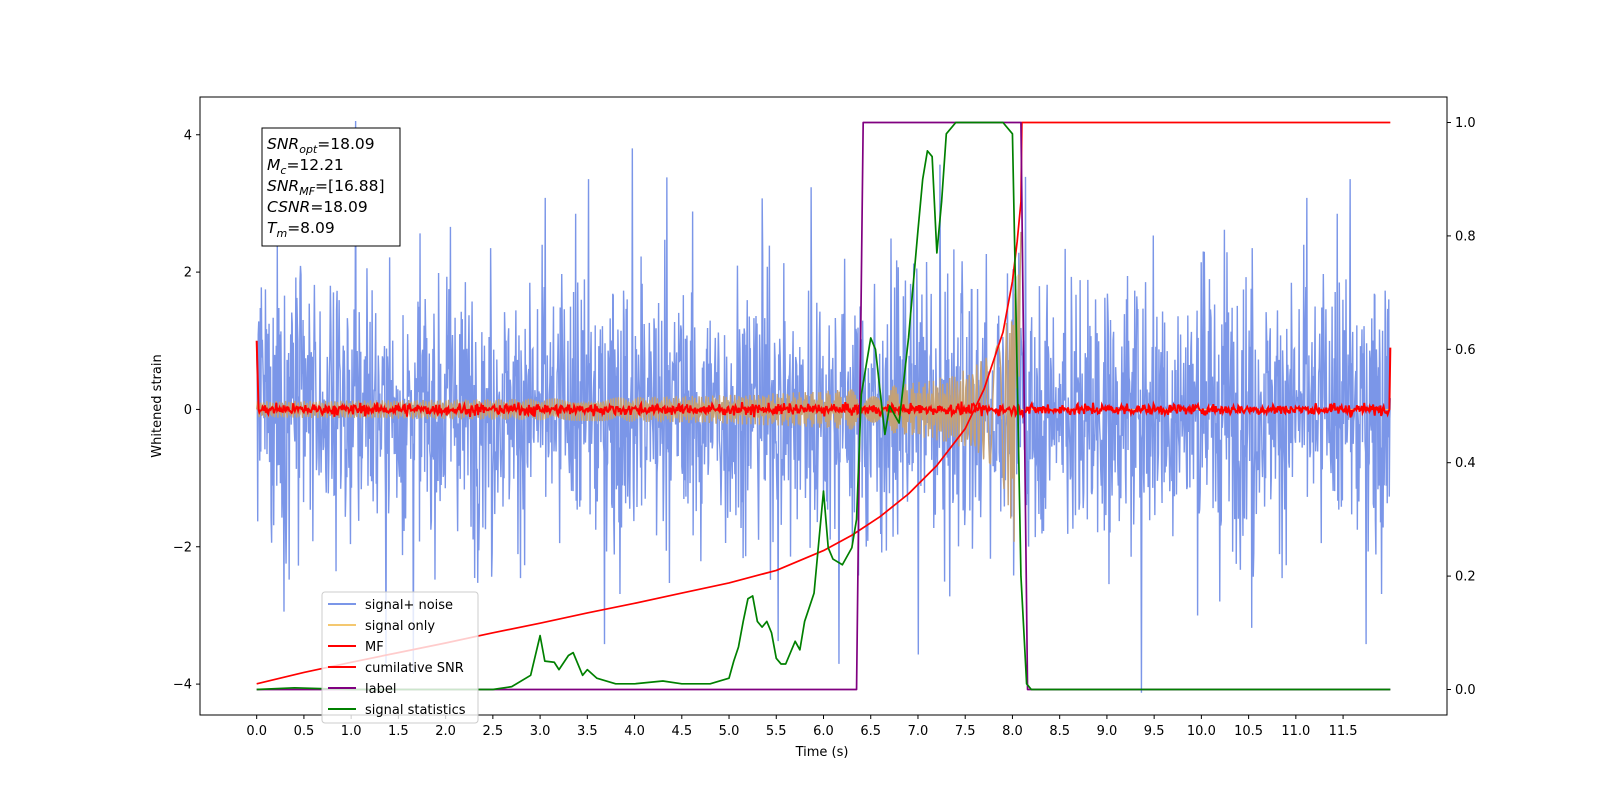 This screenshot has height=800, width=1600. I want to click on x-tick-label: 6.0, so click(823, 731).